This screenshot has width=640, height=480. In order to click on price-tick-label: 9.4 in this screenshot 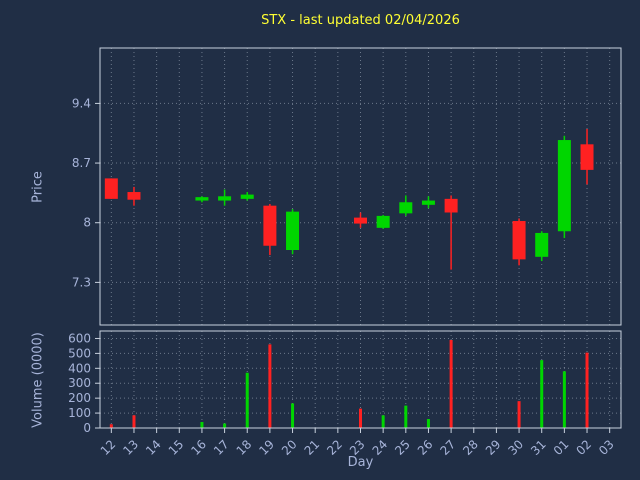, I will do `click(81, 103)`.